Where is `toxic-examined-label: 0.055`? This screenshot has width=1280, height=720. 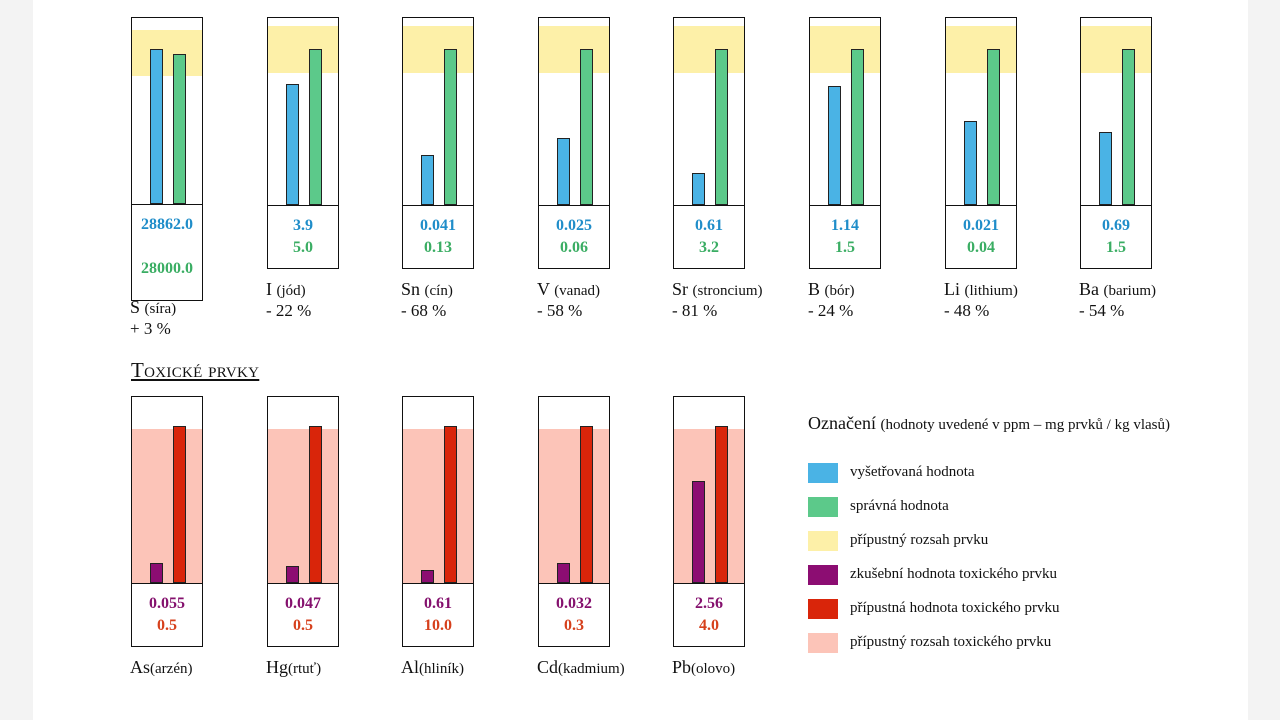 toxic-examined-label: 0.055 is located at coordinates (167, 603).